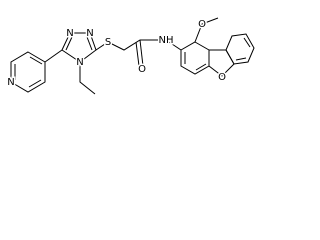  Describe the element at coordinates (87, 78) in the screenshot. I see `ethyl` at that location.